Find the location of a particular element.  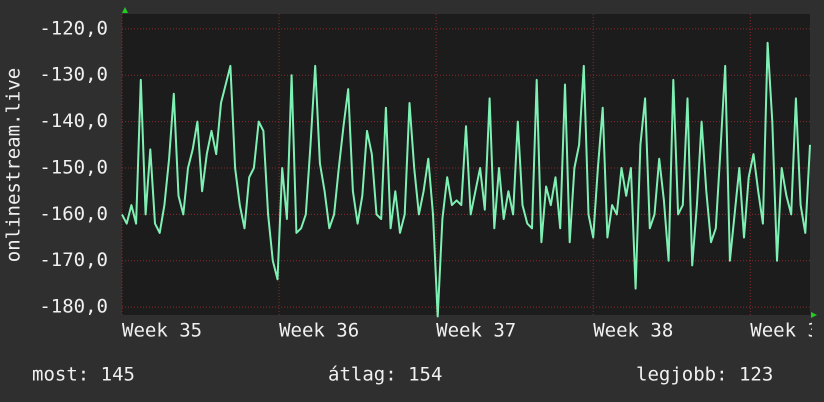

footer-average: átlag: 154 is located at coordinates (385, 375).